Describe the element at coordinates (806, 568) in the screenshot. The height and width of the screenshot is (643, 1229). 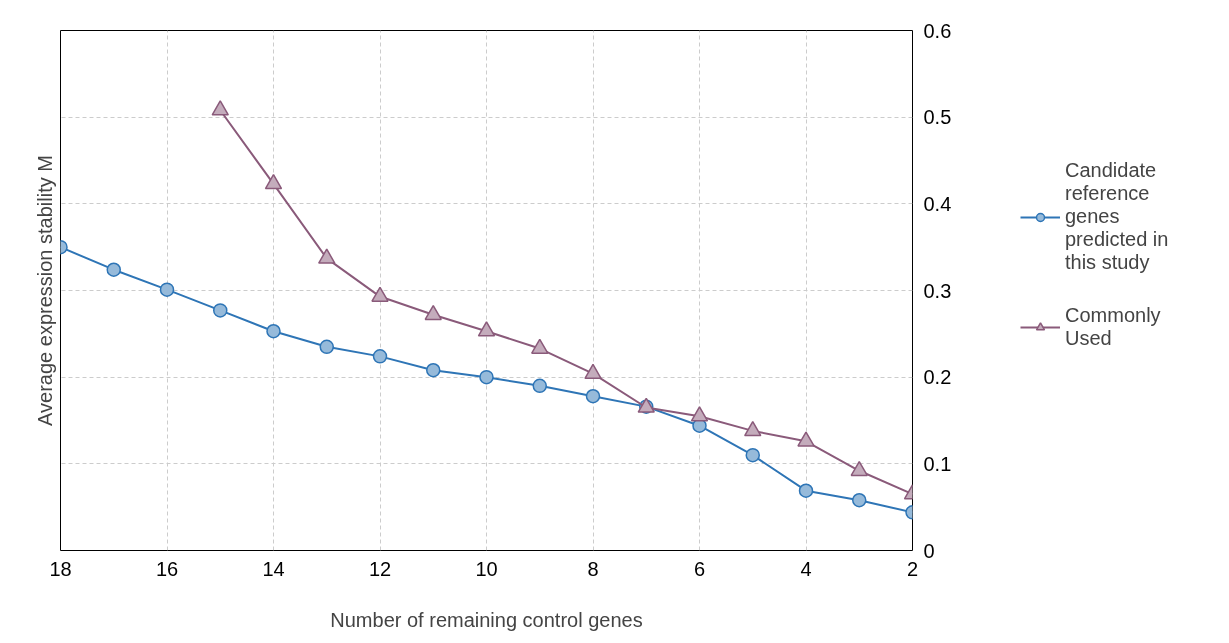
I see `x-tick-label: 4` at that location.